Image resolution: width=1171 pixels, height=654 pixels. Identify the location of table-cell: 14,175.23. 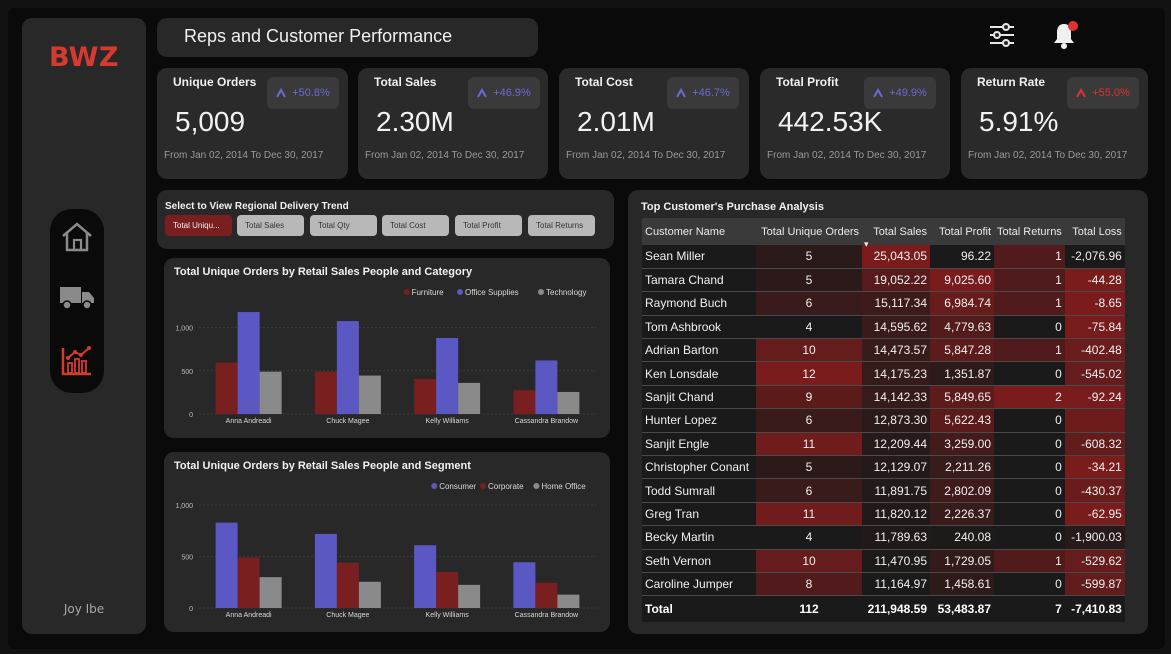
(896, 373).